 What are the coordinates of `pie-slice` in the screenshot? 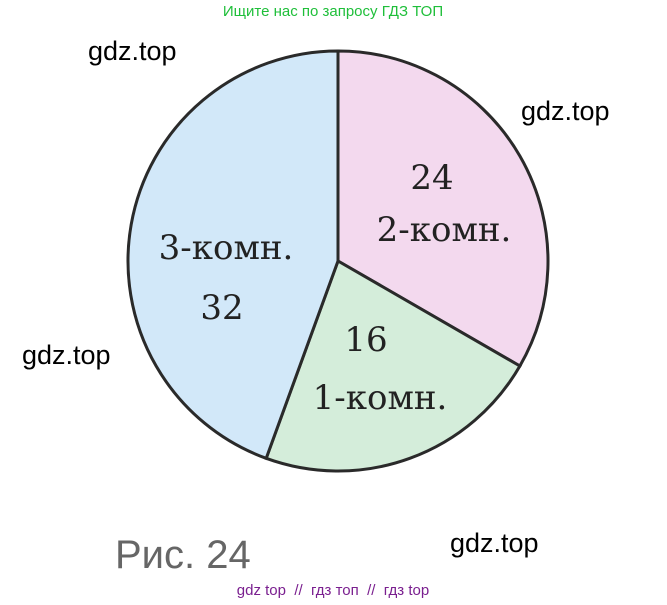 It's located at (393, 365).